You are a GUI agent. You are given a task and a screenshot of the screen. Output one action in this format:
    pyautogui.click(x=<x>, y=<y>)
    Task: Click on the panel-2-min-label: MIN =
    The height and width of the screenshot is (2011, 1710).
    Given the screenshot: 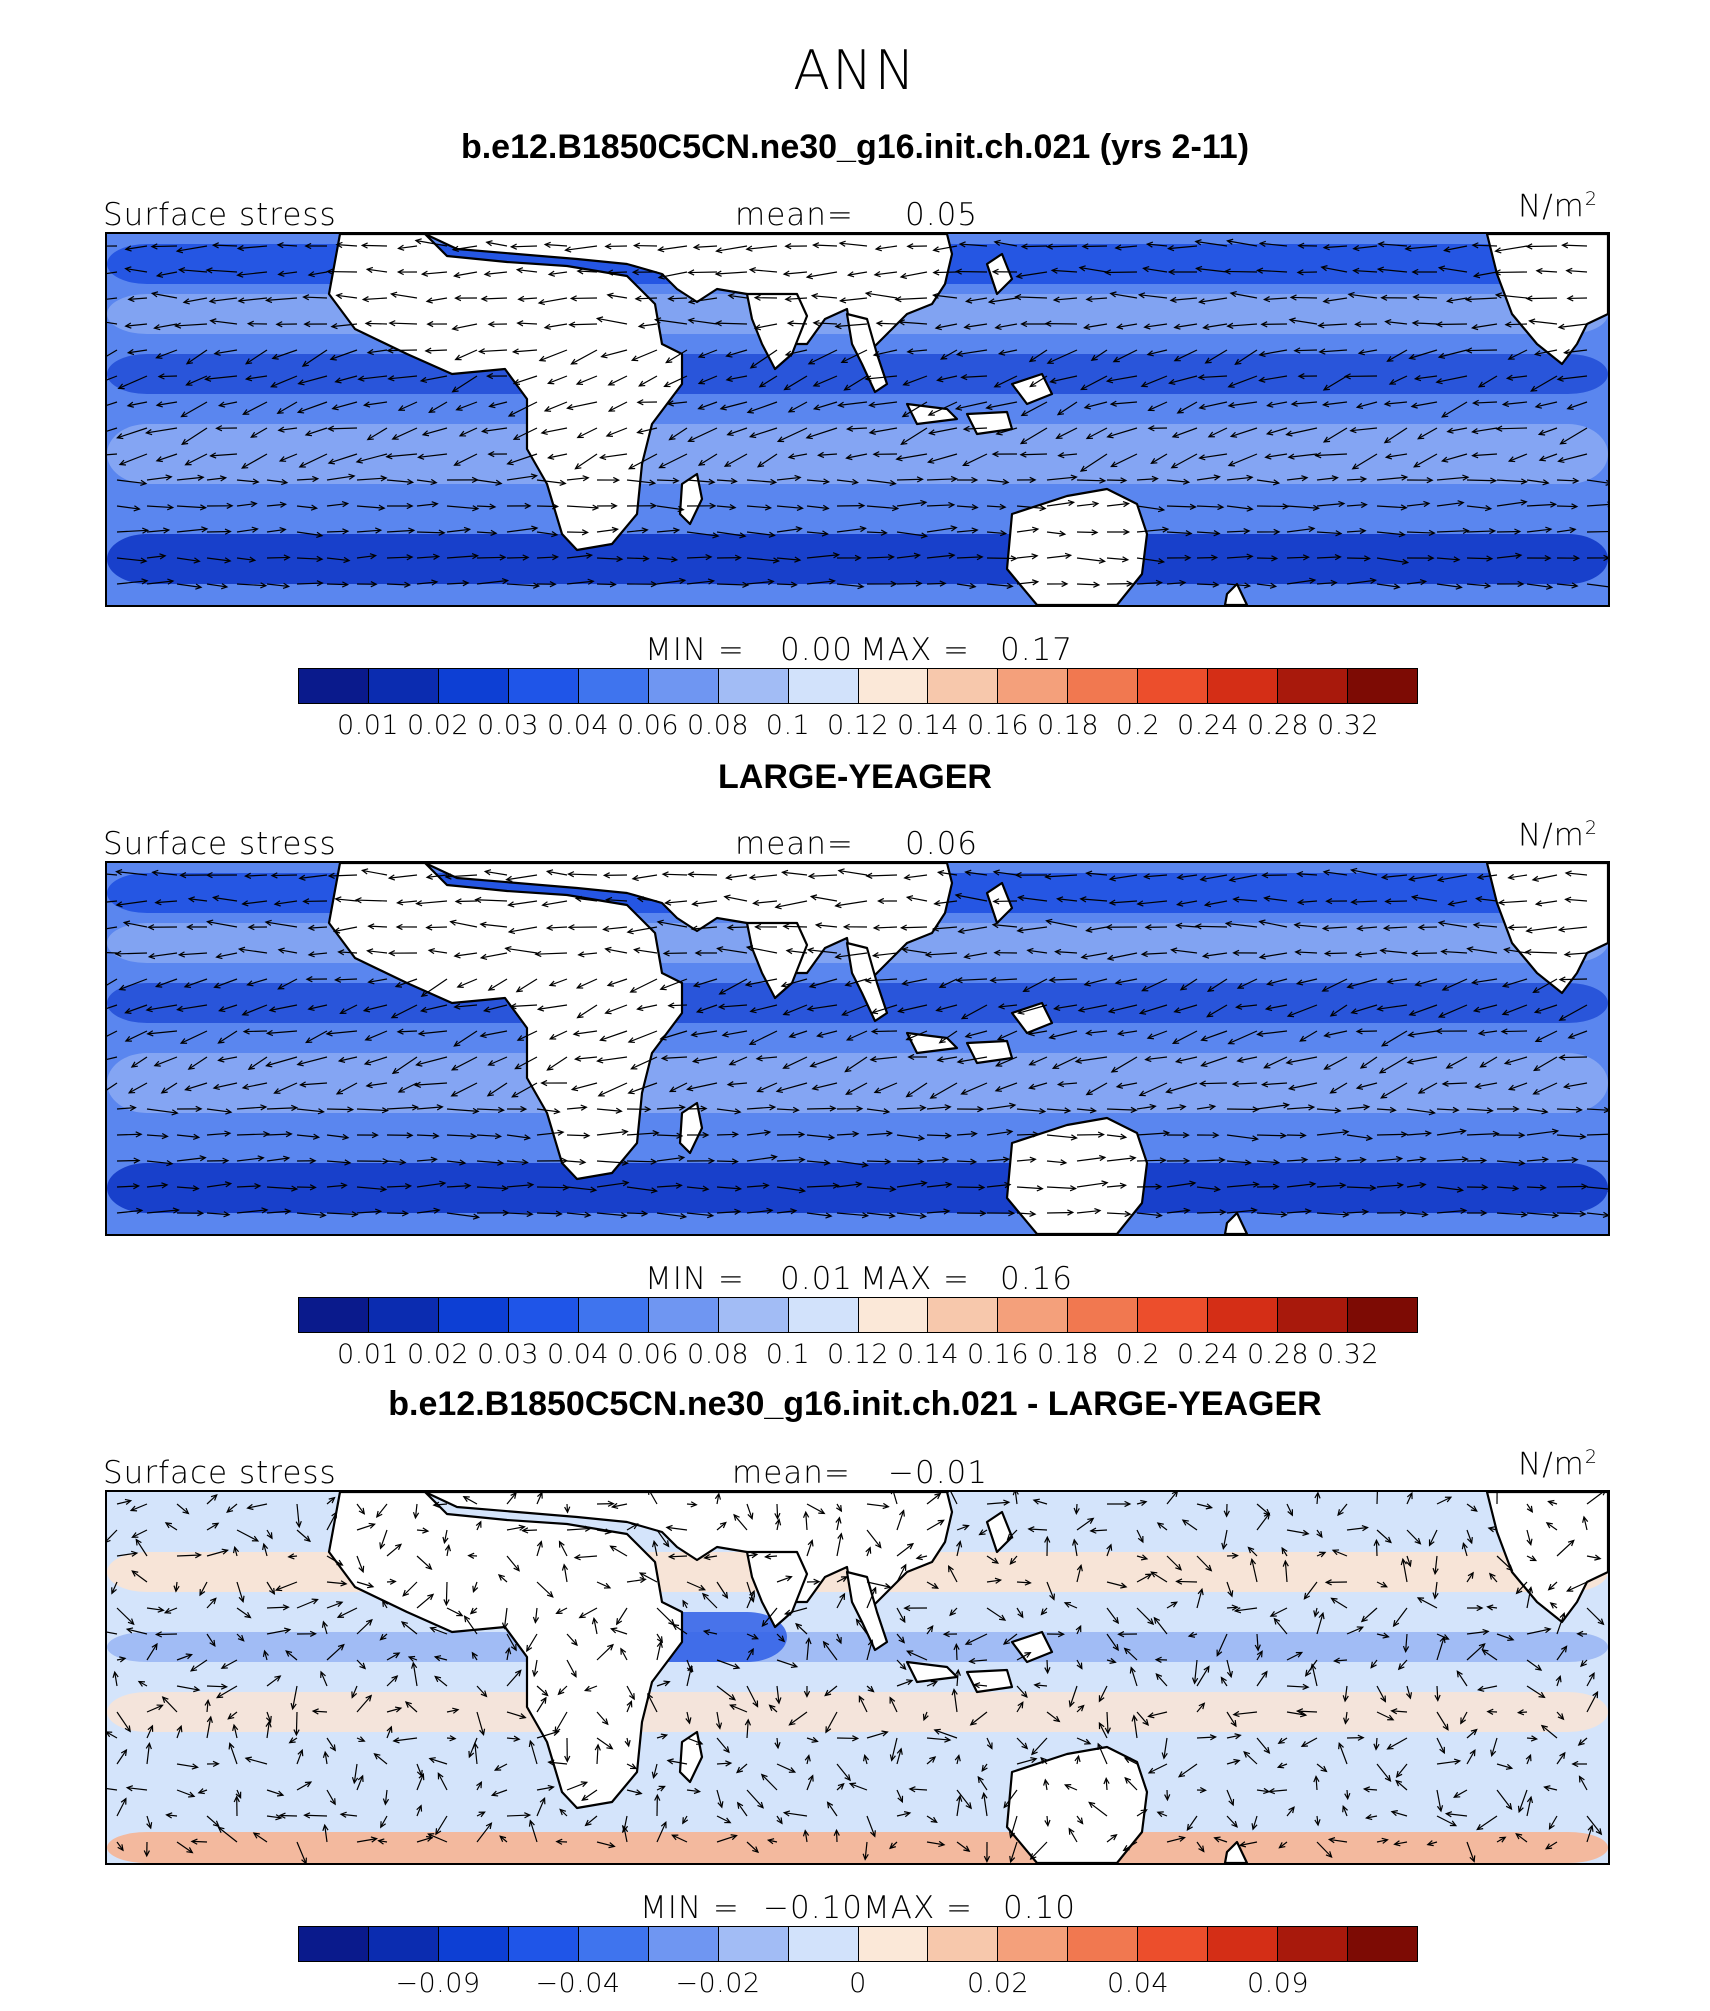 What is the action you would take?
    pyautogui.click(x=695, y=1279)
    